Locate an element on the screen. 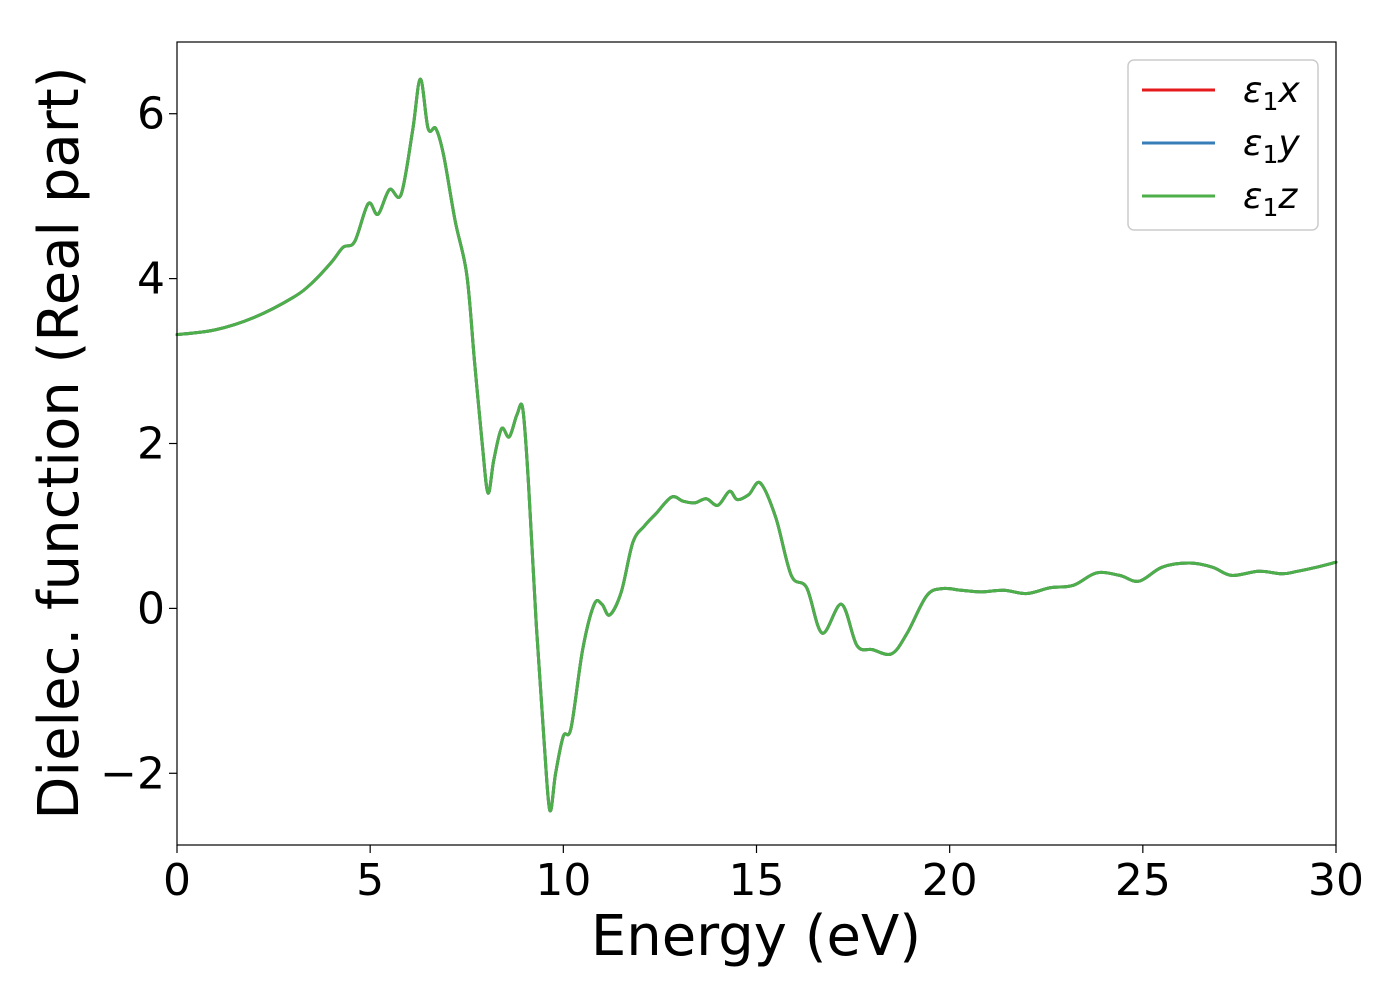 This screenshot has height=1000, width=1400. x-tick-label: 5 is located at coordinates (370, 880).